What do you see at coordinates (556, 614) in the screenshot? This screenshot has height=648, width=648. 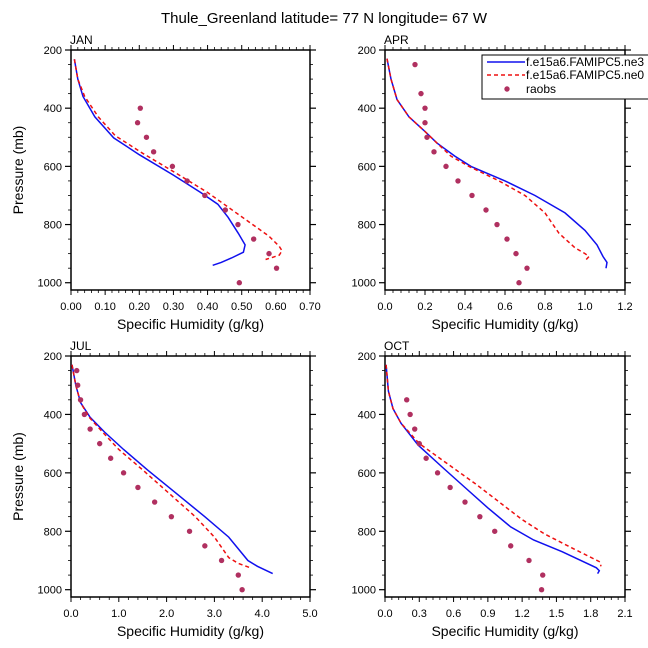 I see `x-tick-label: 1.5` at bounding box center [556, 614].